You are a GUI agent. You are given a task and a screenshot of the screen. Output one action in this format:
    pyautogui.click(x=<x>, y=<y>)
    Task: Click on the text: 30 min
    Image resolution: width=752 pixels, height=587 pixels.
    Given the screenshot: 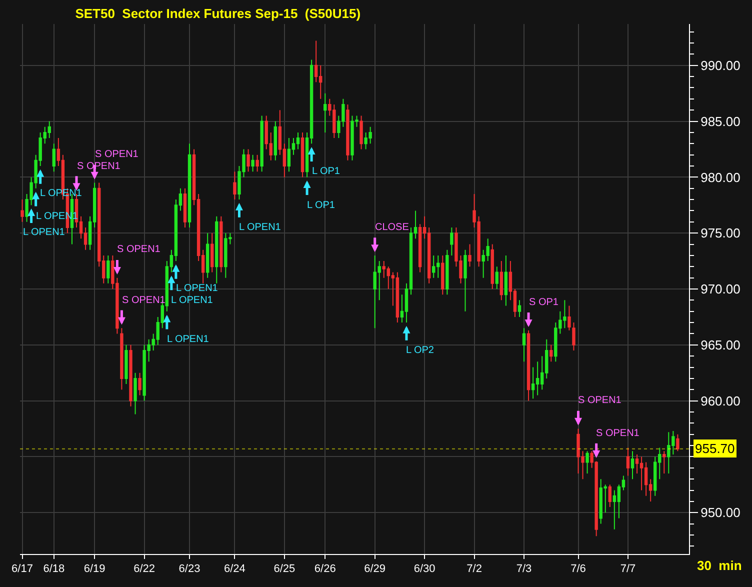 What is the action you would take?
    pyautogui.click(x=719, y=565)
    